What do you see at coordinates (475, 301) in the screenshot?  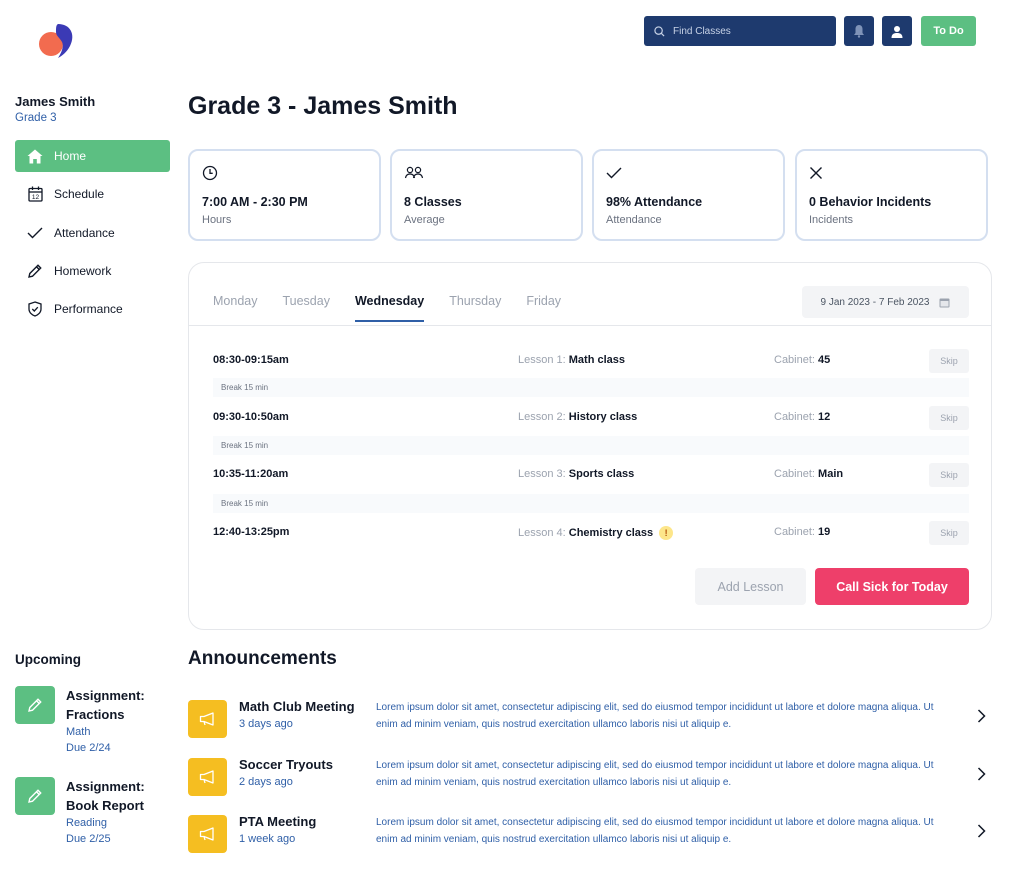 I see `tab-thursday: Thursday` at bounding box center [475, 301].